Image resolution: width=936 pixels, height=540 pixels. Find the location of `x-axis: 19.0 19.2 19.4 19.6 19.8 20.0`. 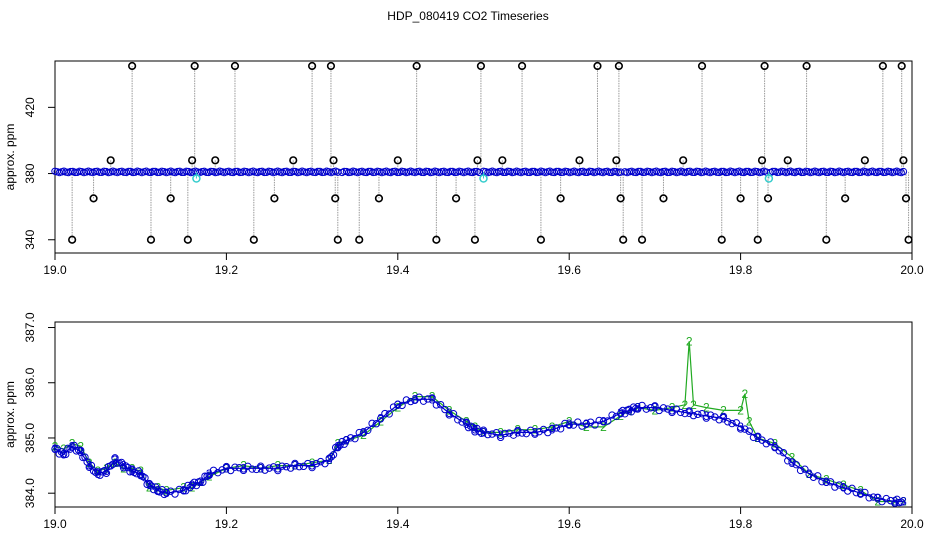

x-axis: 19.0 19.2 19.4 19.6 19.8 20.0 is located at coordinates (483, 519).